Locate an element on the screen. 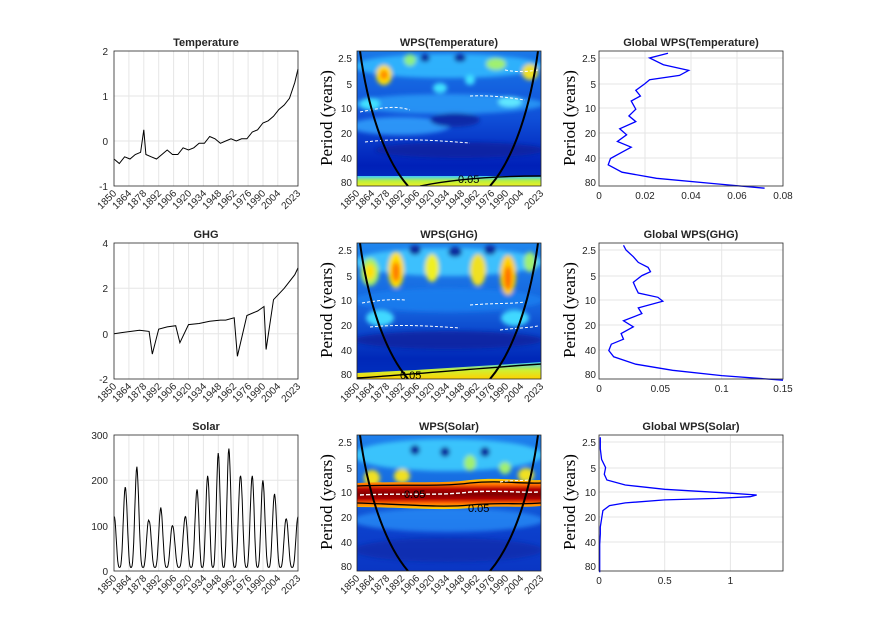 This screenshot has width=869, height=643. y-tick-label: -1 is located at coordinates (103, 187).